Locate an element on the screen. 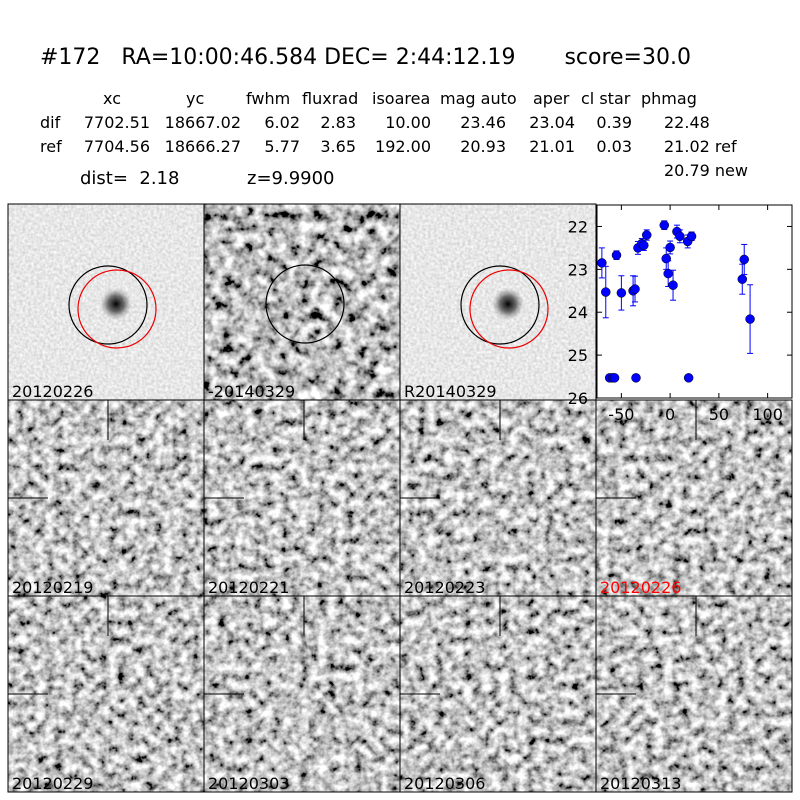 This screenshot has height=800, width=800. image-panel: 20120229 is located at coordinates (106, 694).